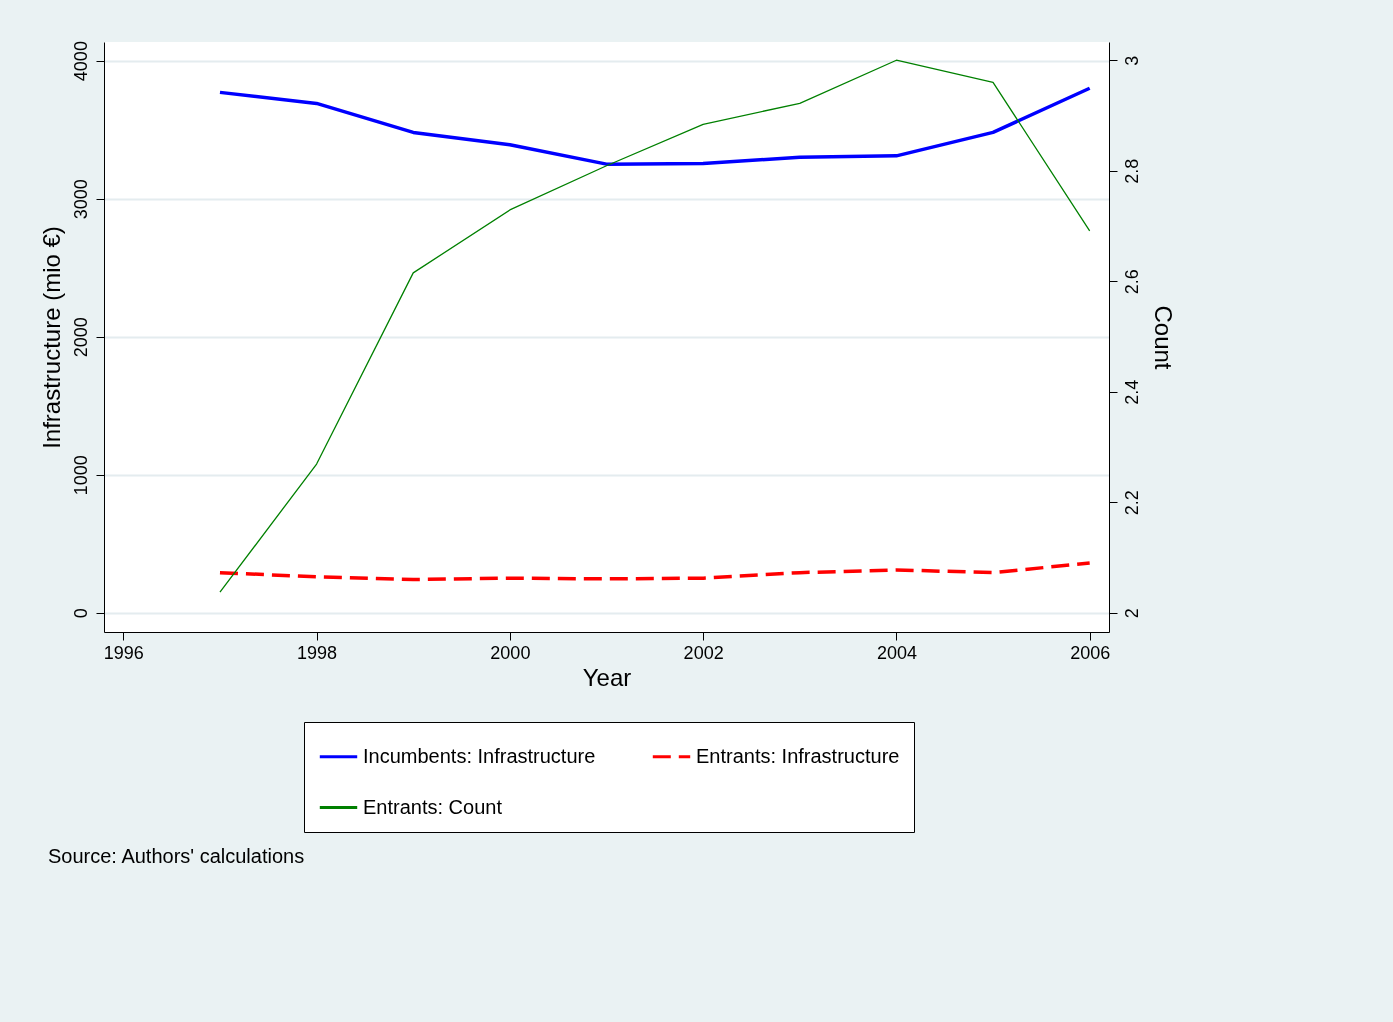 The height and width of the screenshot is (1022, 1393). What do you see at coordinates (1131, 613) in the screenshot?
I see `y2-tick-label: 2` at bounding box center [1131, 613].